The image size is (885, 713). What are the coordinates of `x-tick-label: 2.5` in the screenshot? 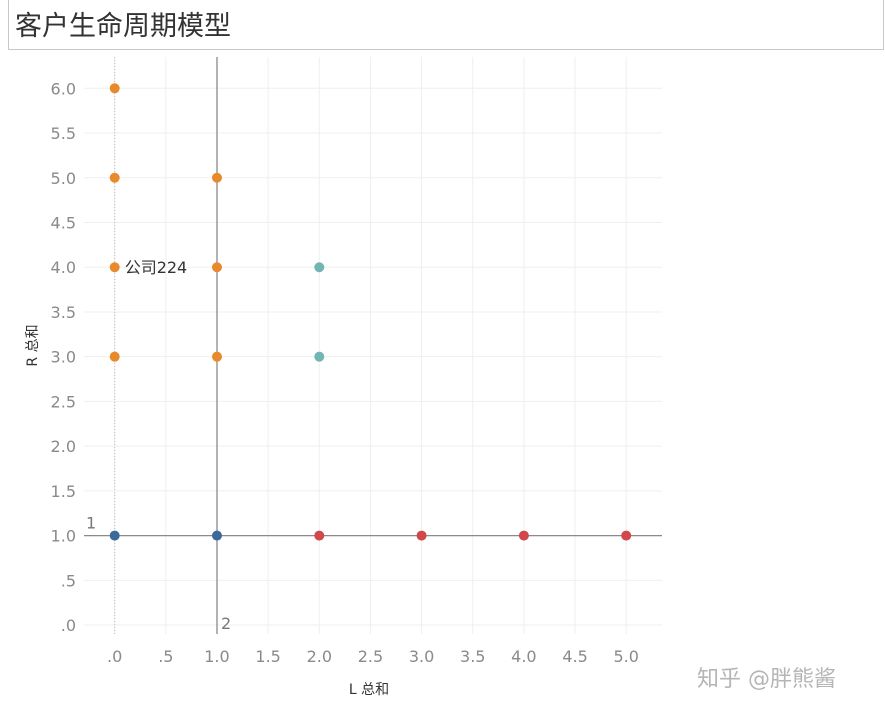 It's located at (370, 656).